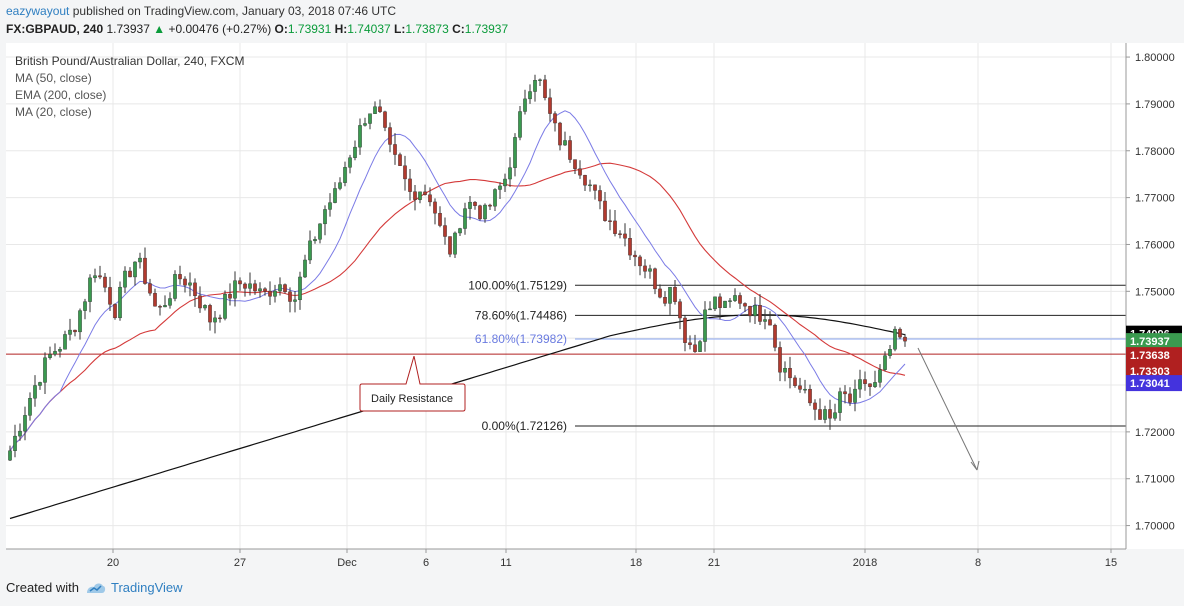 The width and height of the screenshot is (1184, 606). Describe the element at coordinates (1155, 199) in the screenshot. I see `y-tick-label: 1.77000` at that location.